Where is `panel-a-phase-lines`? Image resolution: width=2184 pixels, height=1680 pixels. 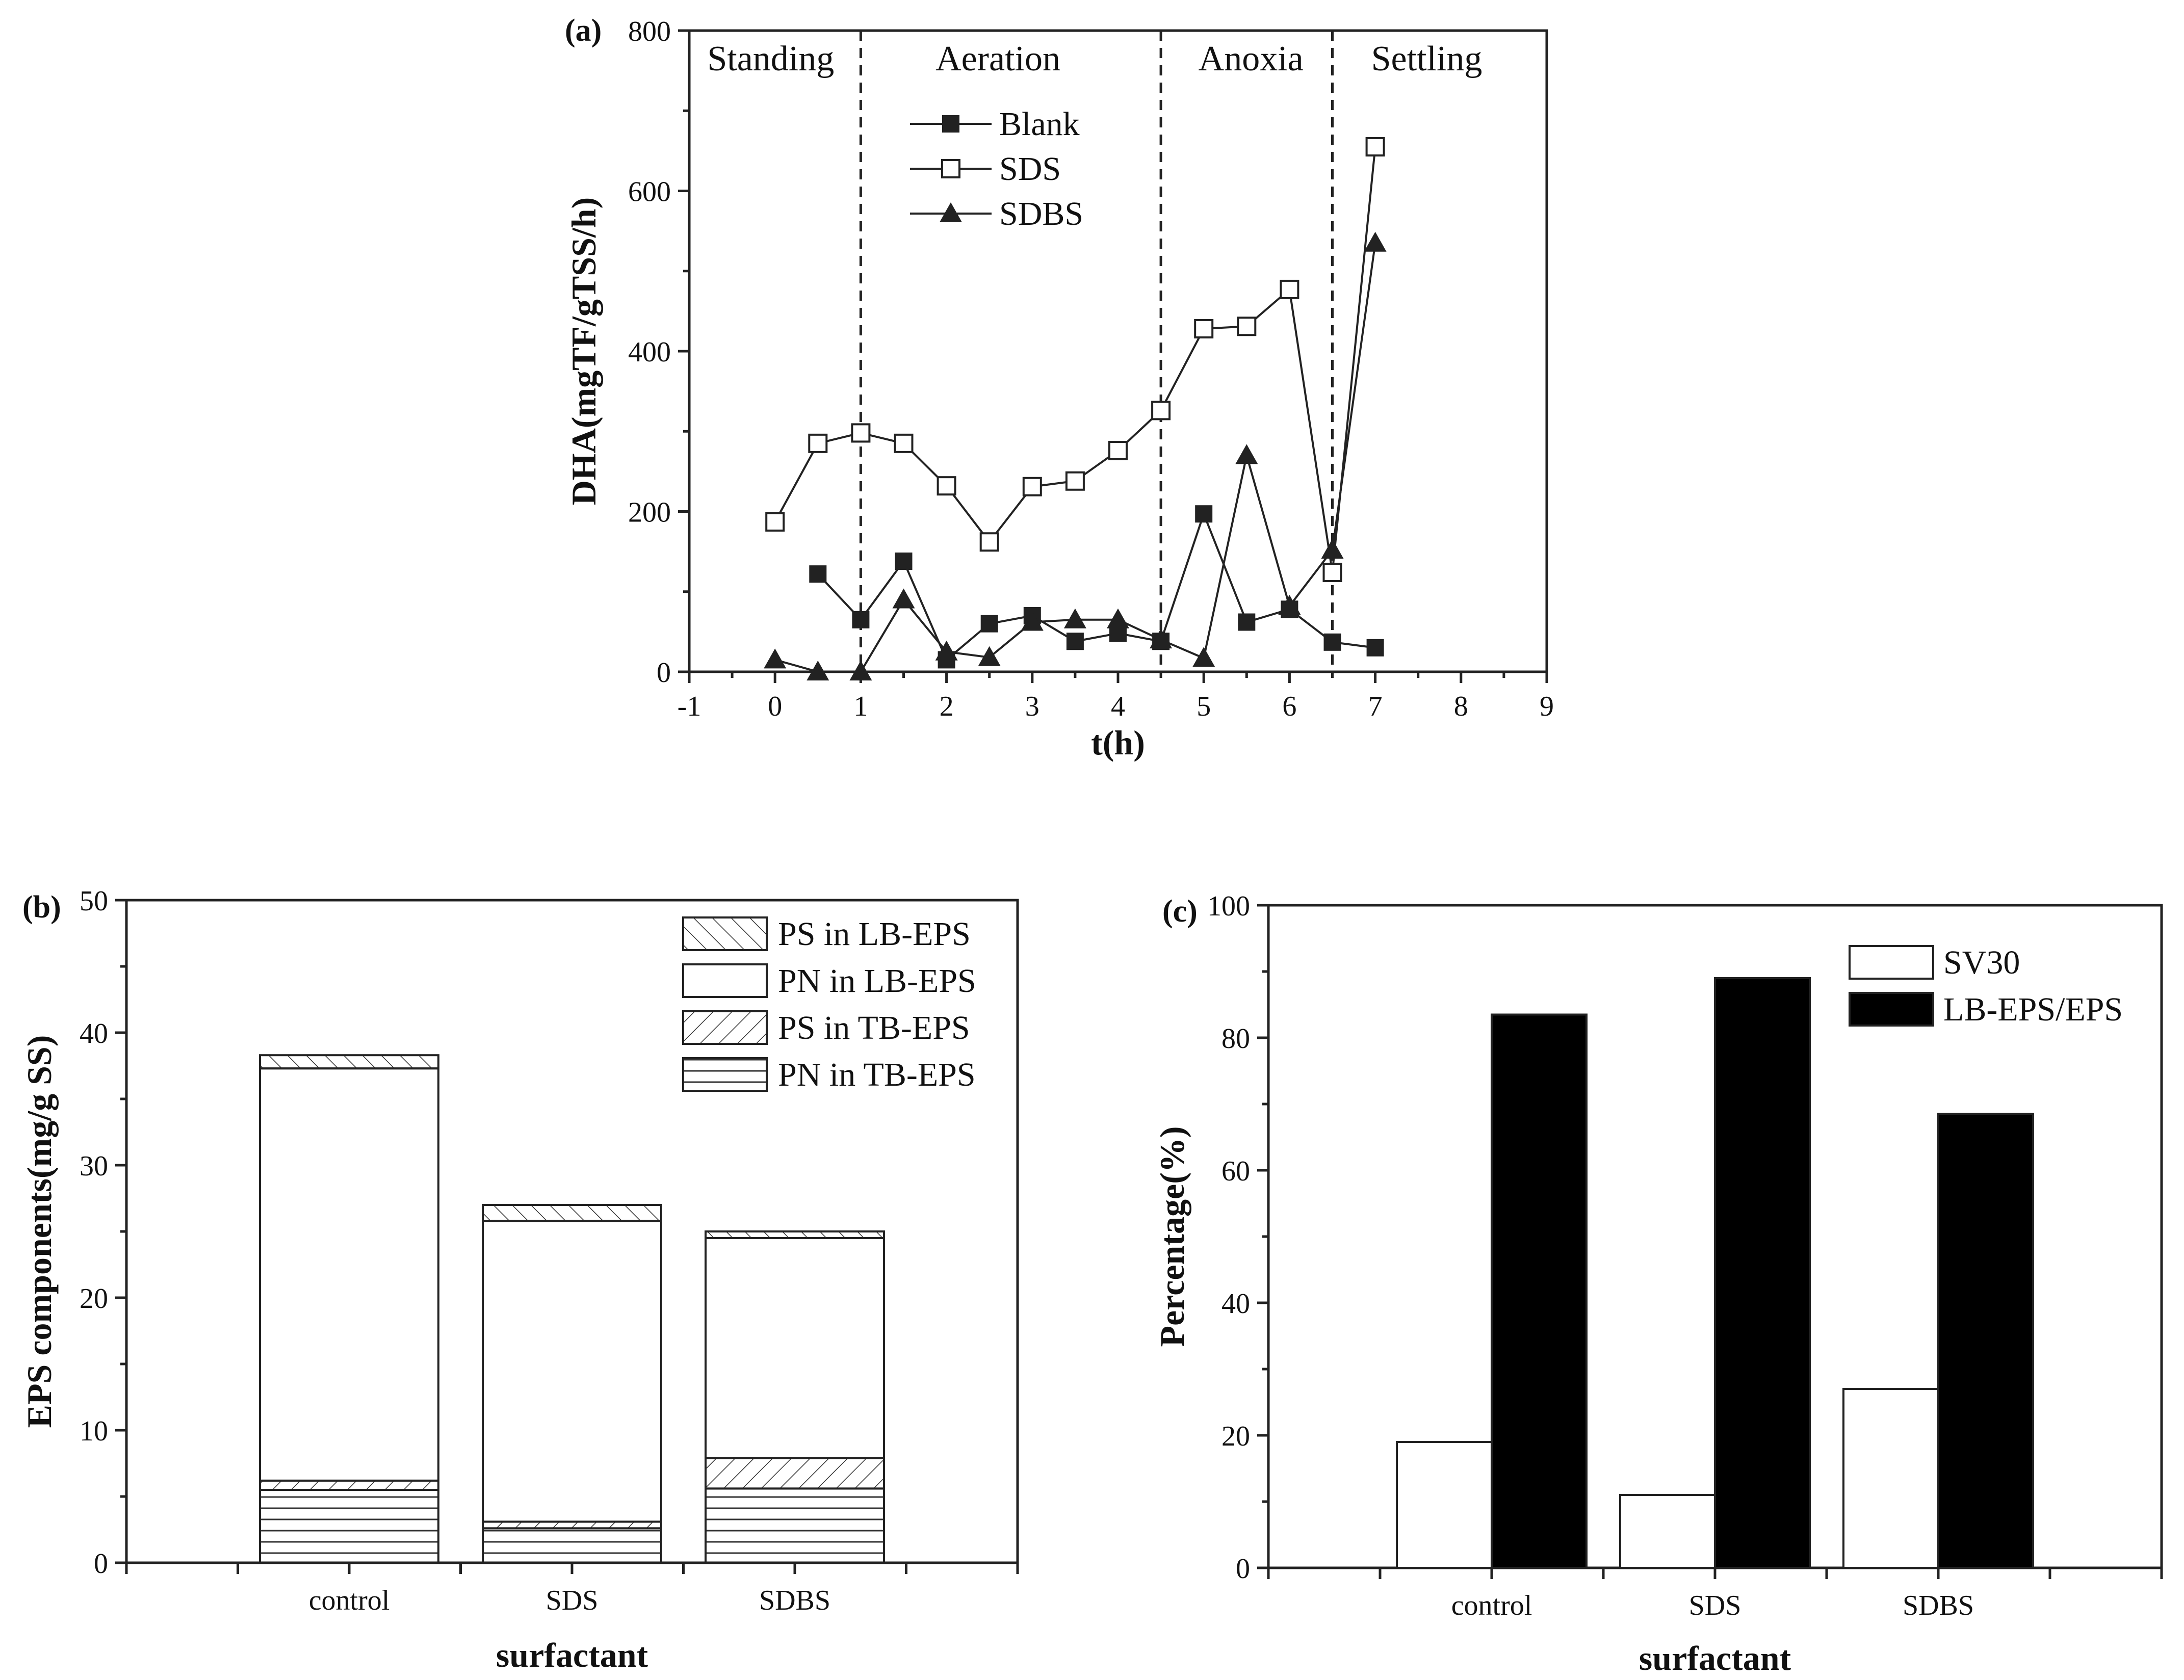
panel-a-phase-lines is located at coordinates (1096, 351).